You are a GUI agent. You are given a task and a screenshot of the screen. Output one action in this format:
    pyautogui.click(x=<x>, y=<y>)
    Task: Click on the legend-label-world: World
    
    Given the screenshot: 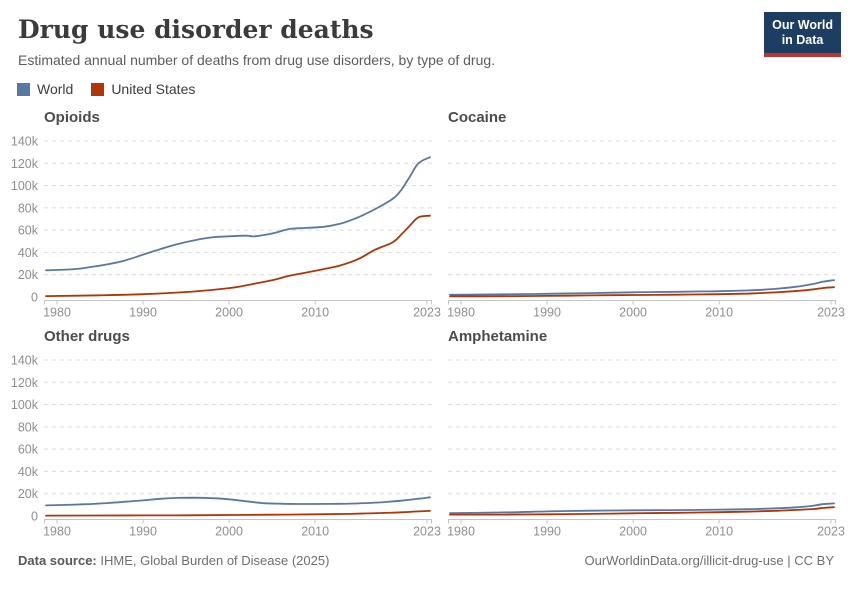 What is the action you would take?
    pyautogui.click(x=55, y=89)
    